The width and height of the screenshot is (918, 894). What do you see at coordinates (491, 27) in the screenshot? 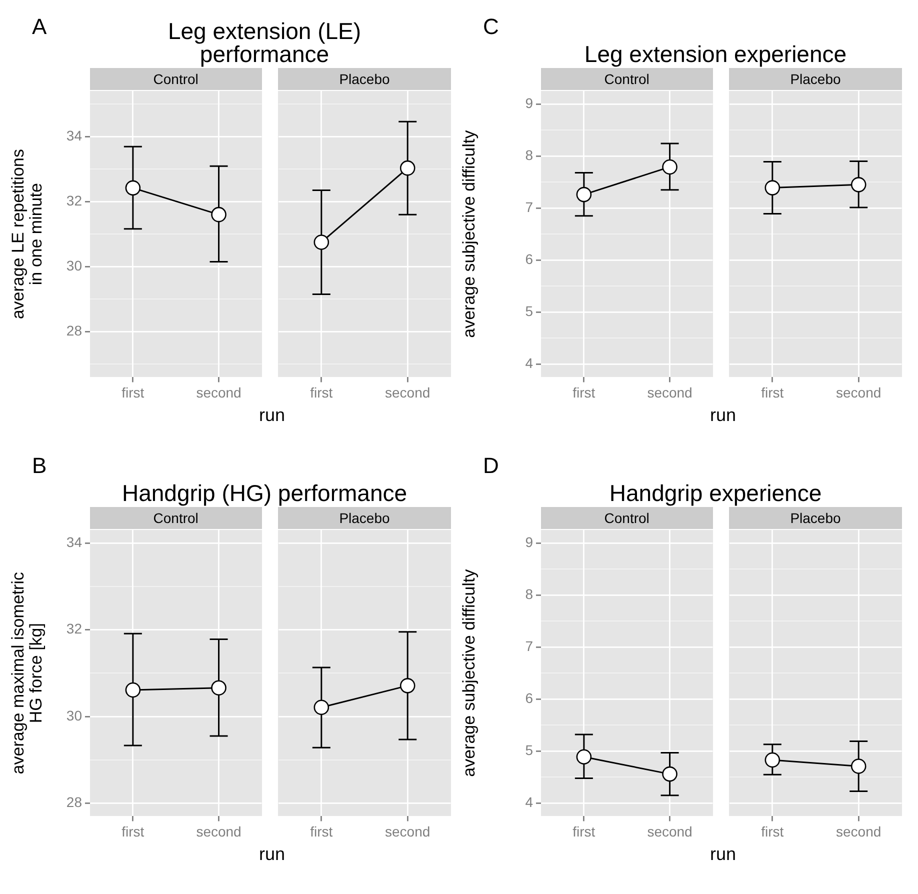
I see `text: C` at bounding box center [491, 27].